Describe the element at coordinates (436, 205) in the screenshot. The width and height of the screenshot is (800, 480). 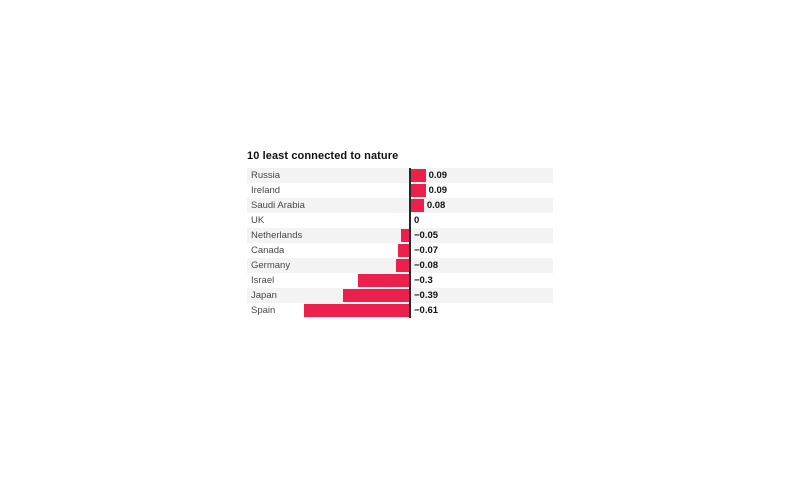
I see `value-label: 0.08` at that location.